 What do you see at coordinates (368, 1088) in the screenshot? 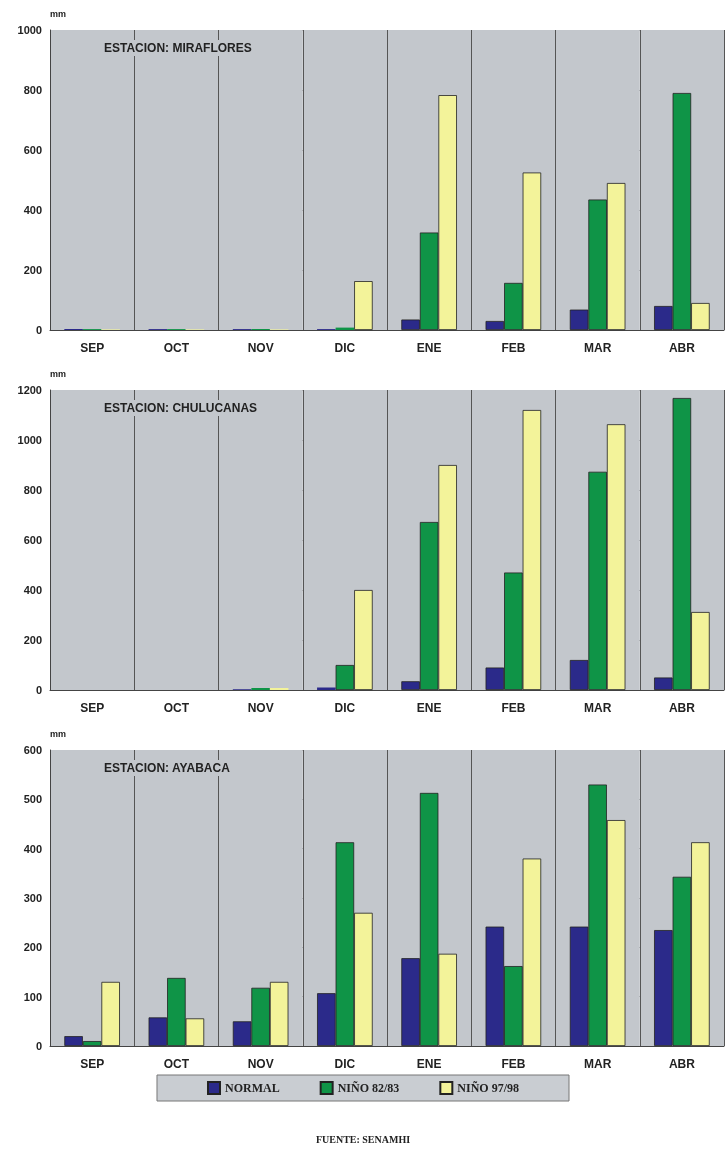
I see `legend-label: NIÑO 82/83` at bounding box center [368, 1088].